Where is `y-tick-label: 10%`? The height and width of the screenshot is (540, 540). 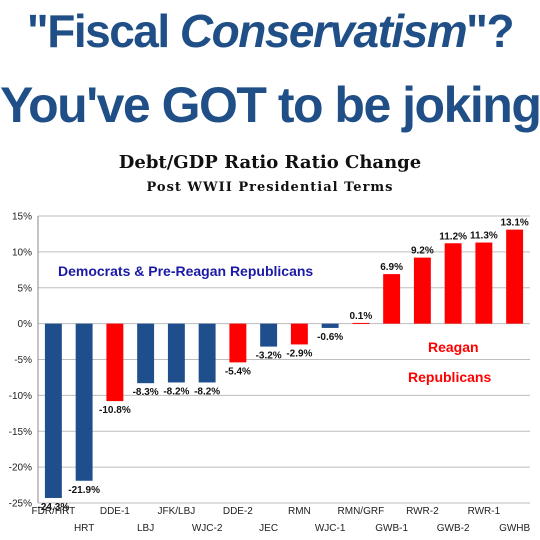
y-tick-label: 10% is located at coordinates (22, 252).